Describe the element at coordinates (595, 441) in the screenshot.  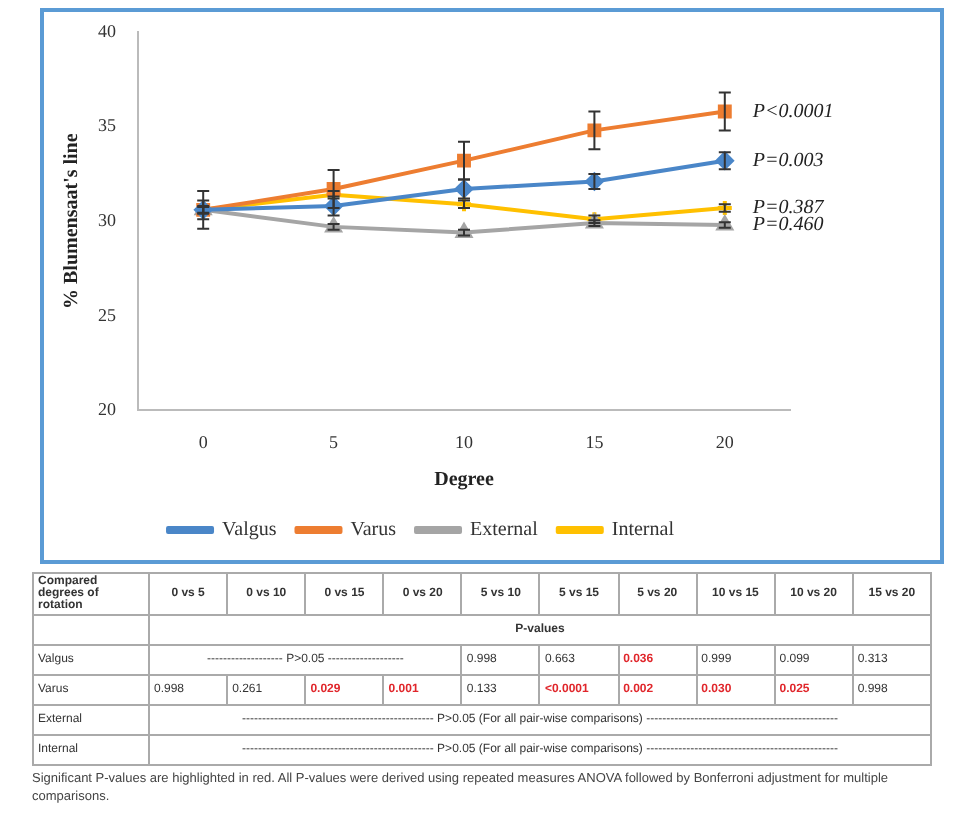
I see `x-tick-label: 15` at that location.